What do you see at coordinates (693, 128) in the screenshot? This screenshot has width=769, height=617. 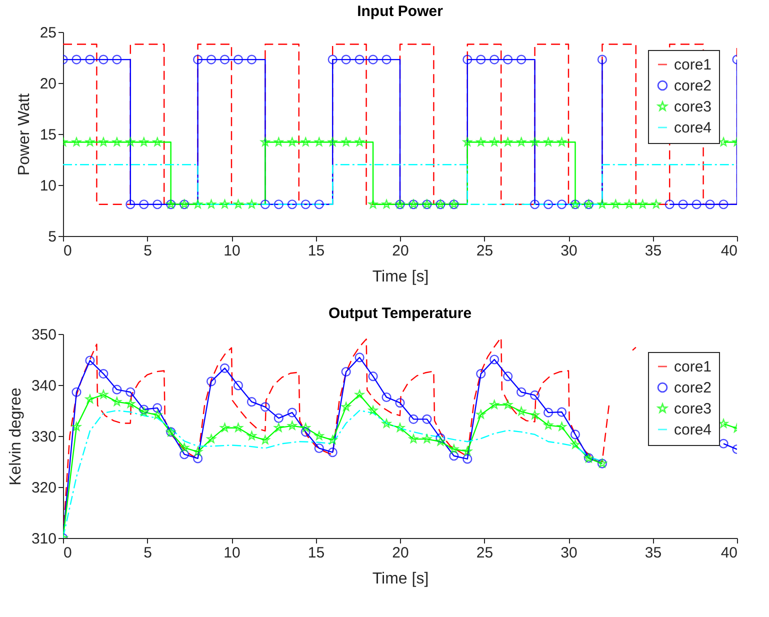 I see `legend-label: core4` at bounding box center [693, 128].